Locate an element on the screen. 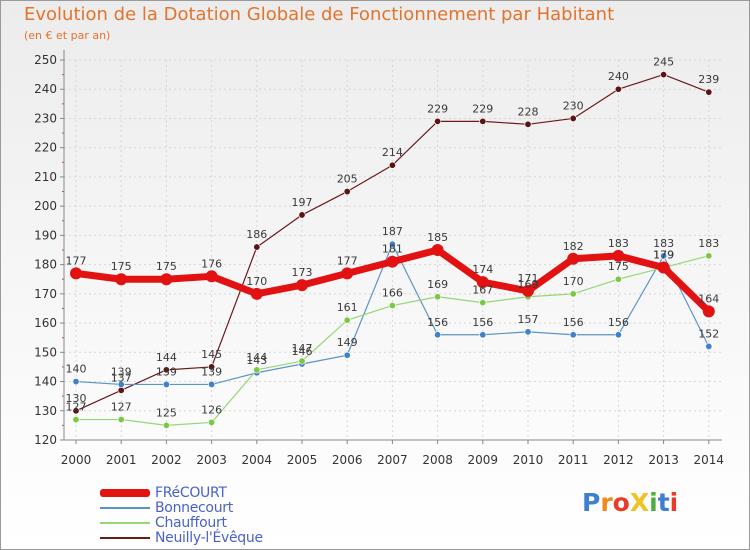 The height and width of the screenshot is (550, 750). data-label-chauffourt: 126 is located at coordinates (211, 409).